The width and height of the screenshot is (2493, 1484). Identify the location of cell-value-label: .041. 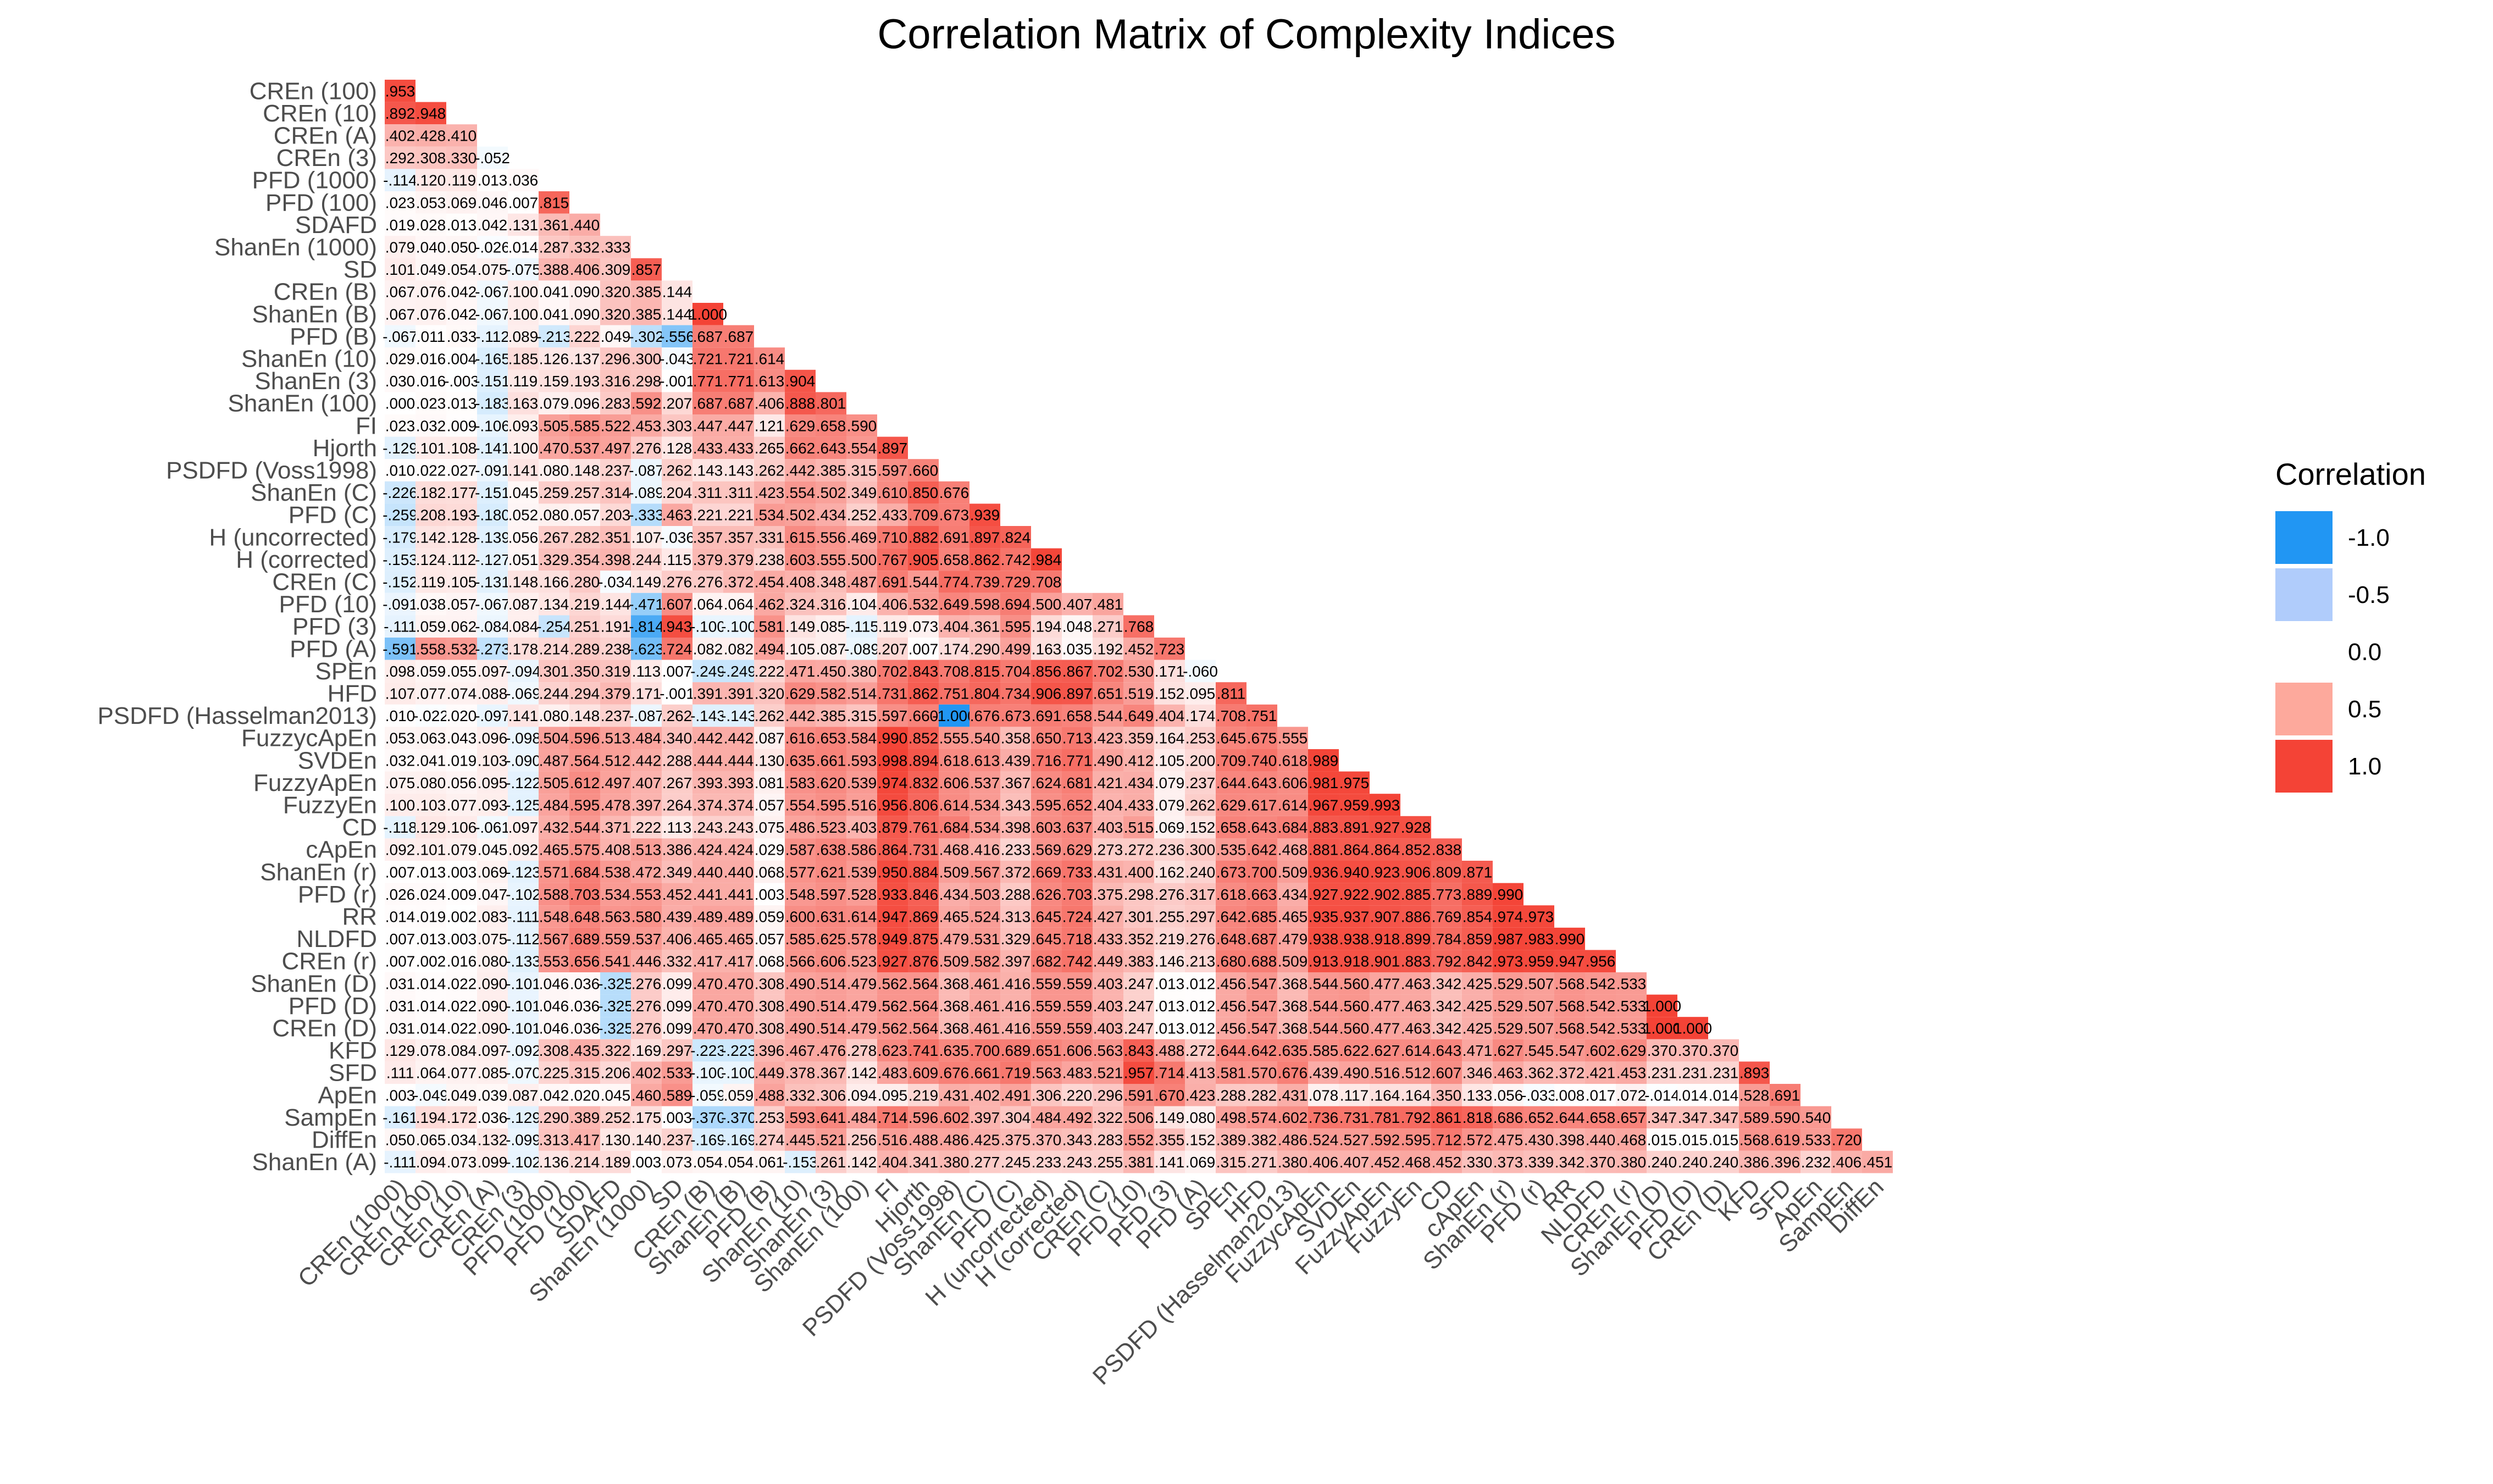
(554, 292).